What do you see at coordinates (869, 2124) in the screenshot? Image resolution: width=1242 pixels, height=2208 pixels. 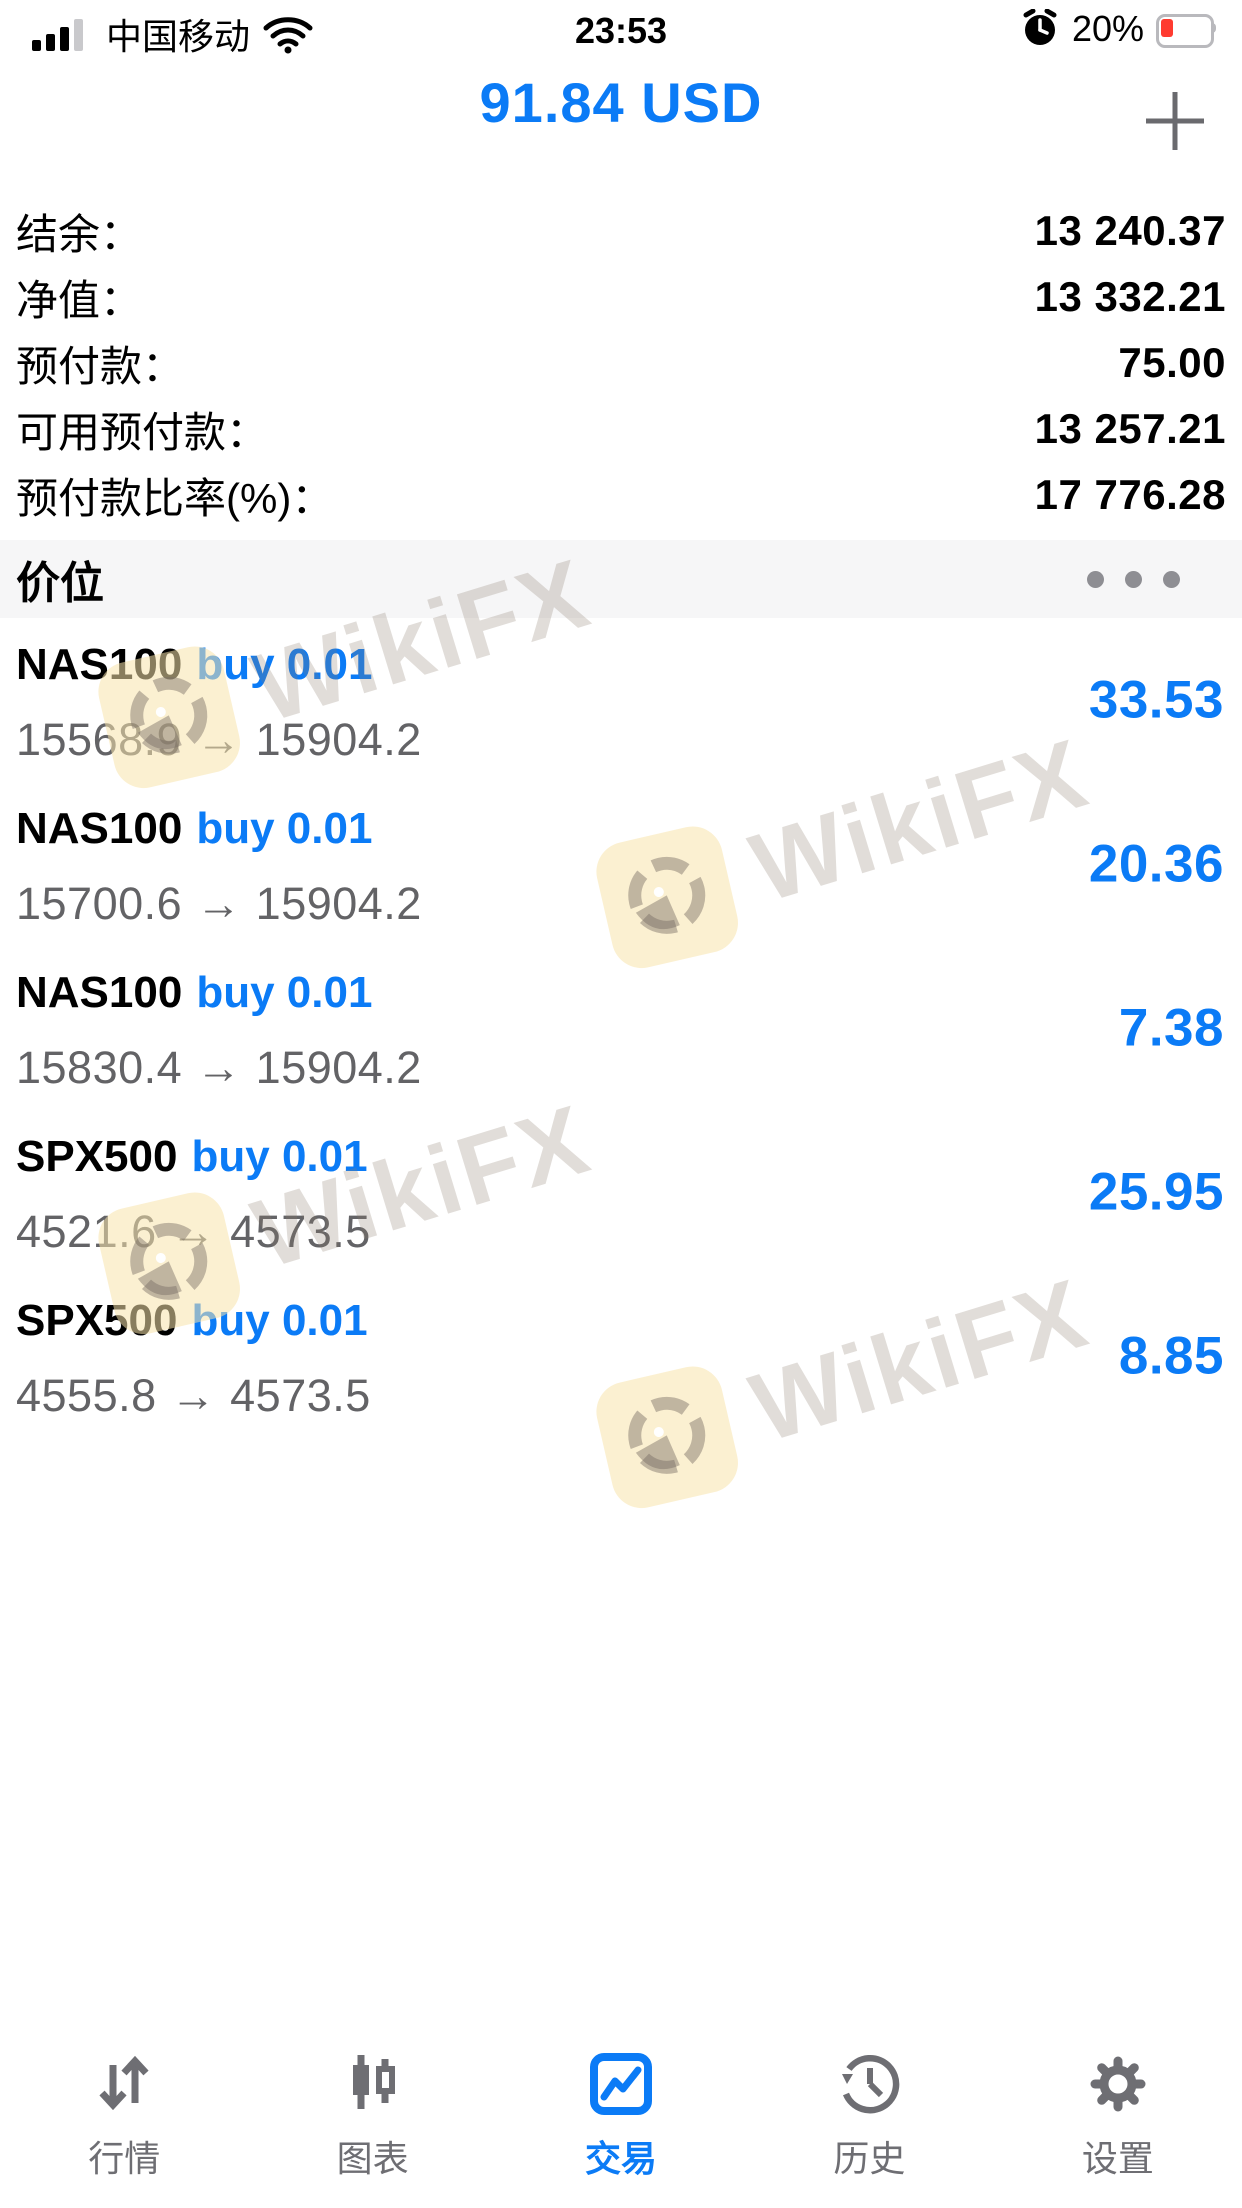 I see `tab-history: 历史` at bounding box center [869, 2124].